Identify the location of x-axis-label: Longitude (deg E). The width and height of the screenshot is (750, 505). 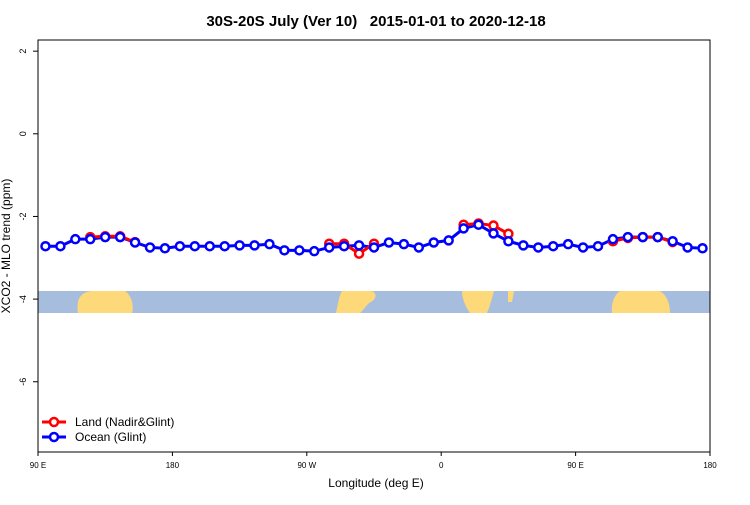
(375, 483).